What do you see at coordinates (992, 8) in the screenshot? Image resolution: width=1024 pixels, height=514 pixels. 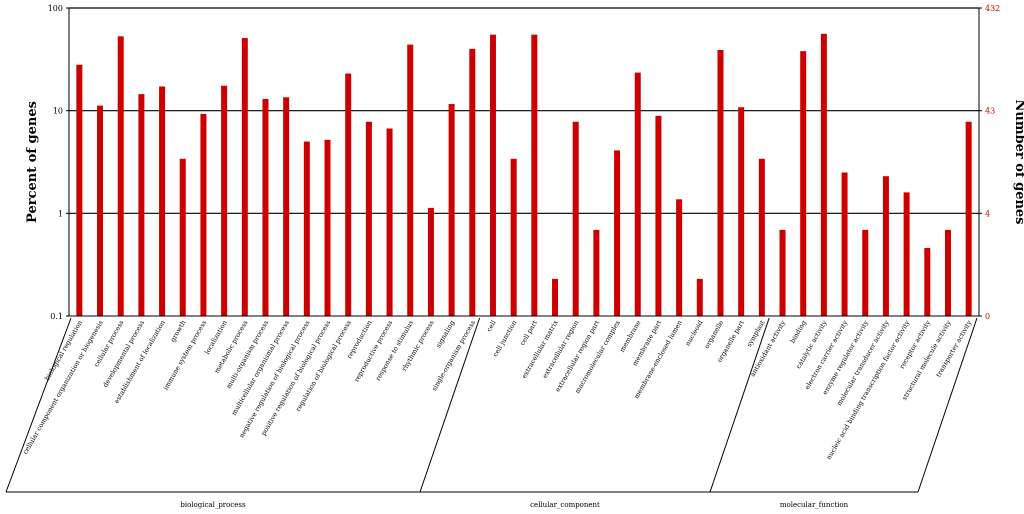 I see `y2-tick-label: 432` at bounding box center [992, 8].